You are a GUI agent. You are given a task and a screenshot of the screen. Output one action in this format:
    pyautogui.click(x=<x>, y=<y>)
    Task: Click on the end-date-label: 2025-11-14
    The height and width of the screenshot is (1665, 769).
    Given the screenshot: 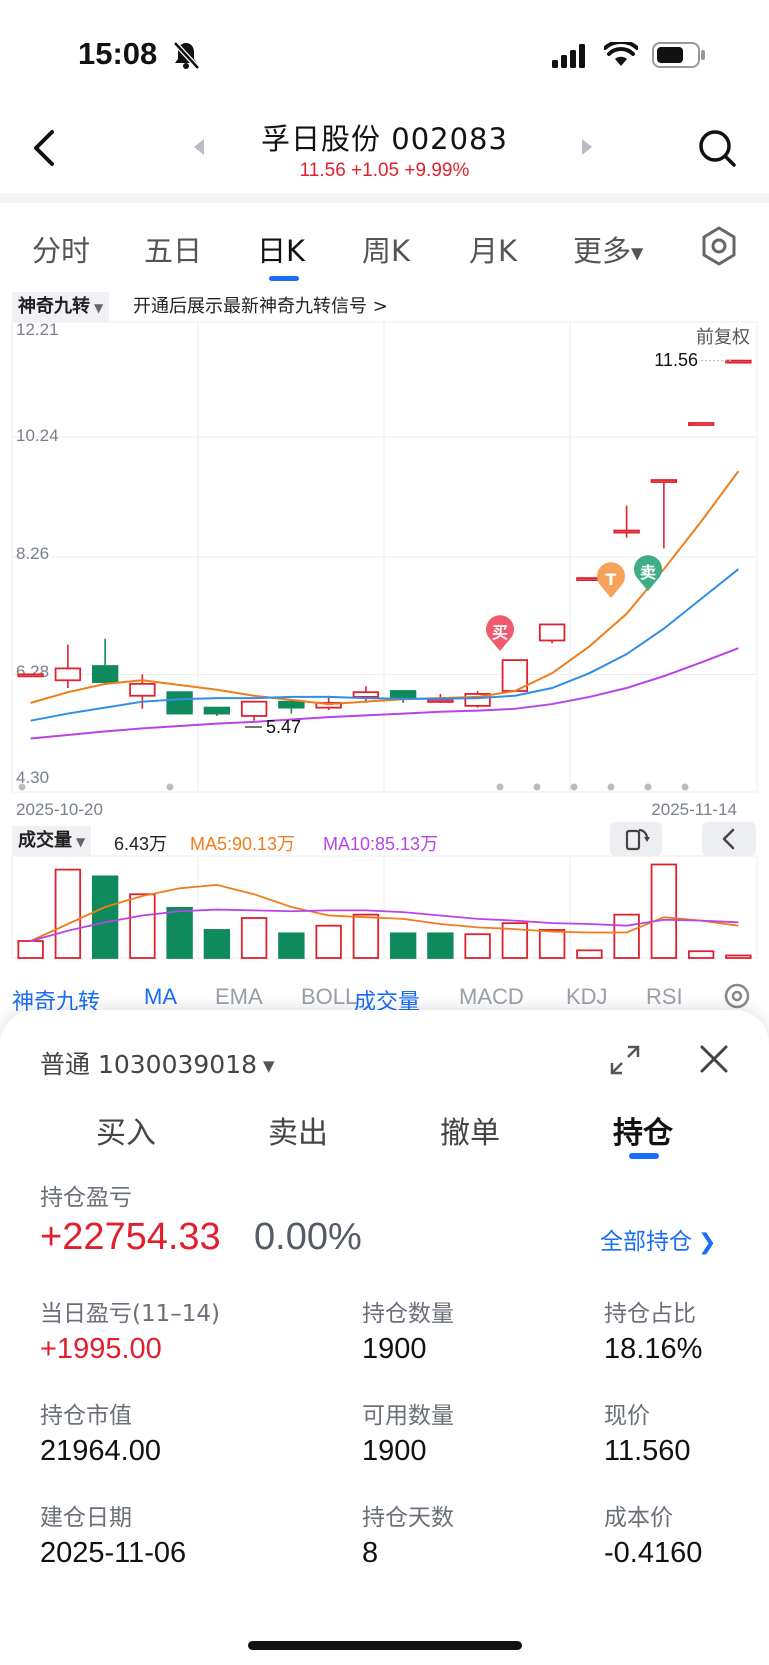 What is the action you would take?
    pyautogui.click(x=694, y=809)
    